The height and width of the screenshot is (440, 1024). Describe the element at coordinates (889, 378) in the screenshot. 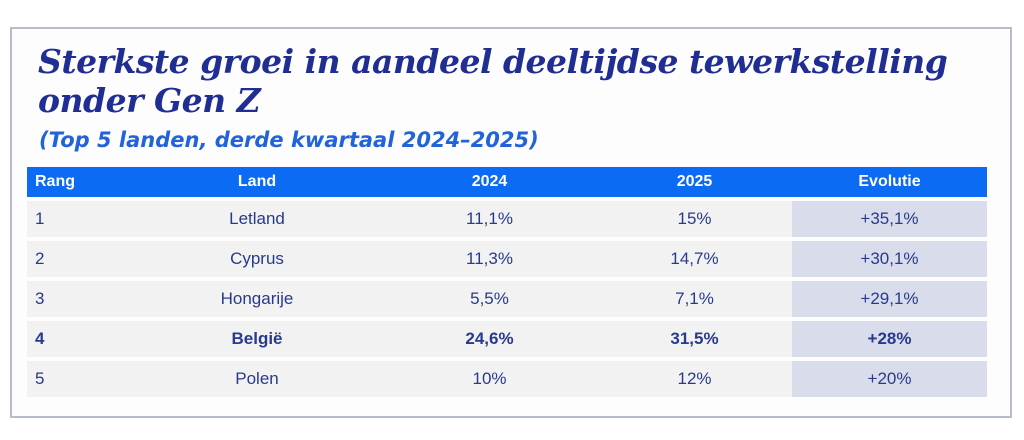

I see `cell-evolutie: +20%` at that location.